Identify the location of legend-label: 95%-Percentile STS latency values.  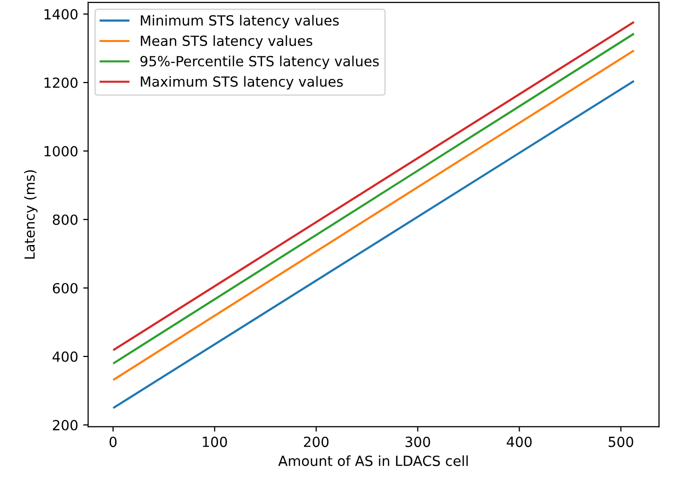
(259, 63).